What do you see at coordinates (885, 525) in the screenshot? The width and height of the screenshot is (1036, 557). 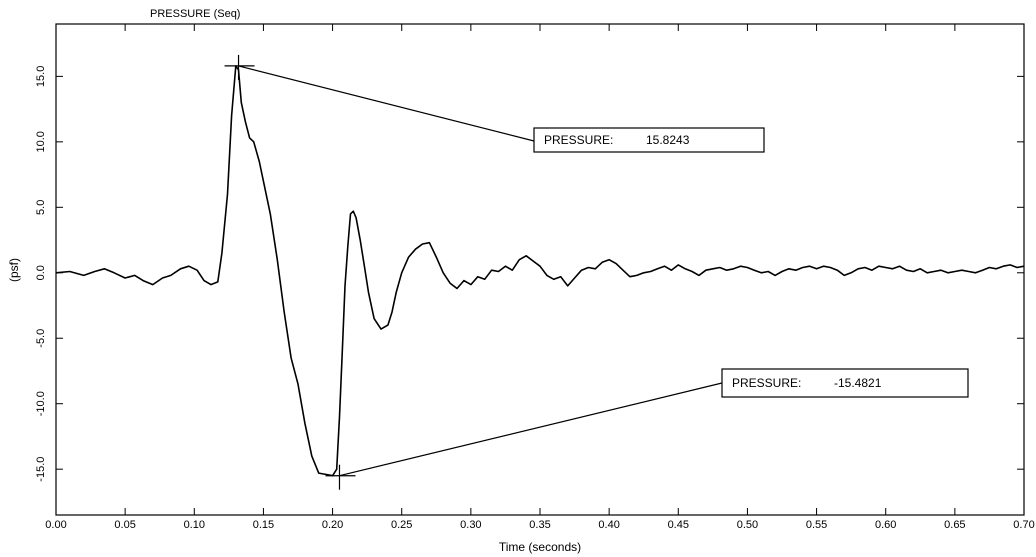 I see `x-tick-label: 0.60` at bounding box center [885, 525].